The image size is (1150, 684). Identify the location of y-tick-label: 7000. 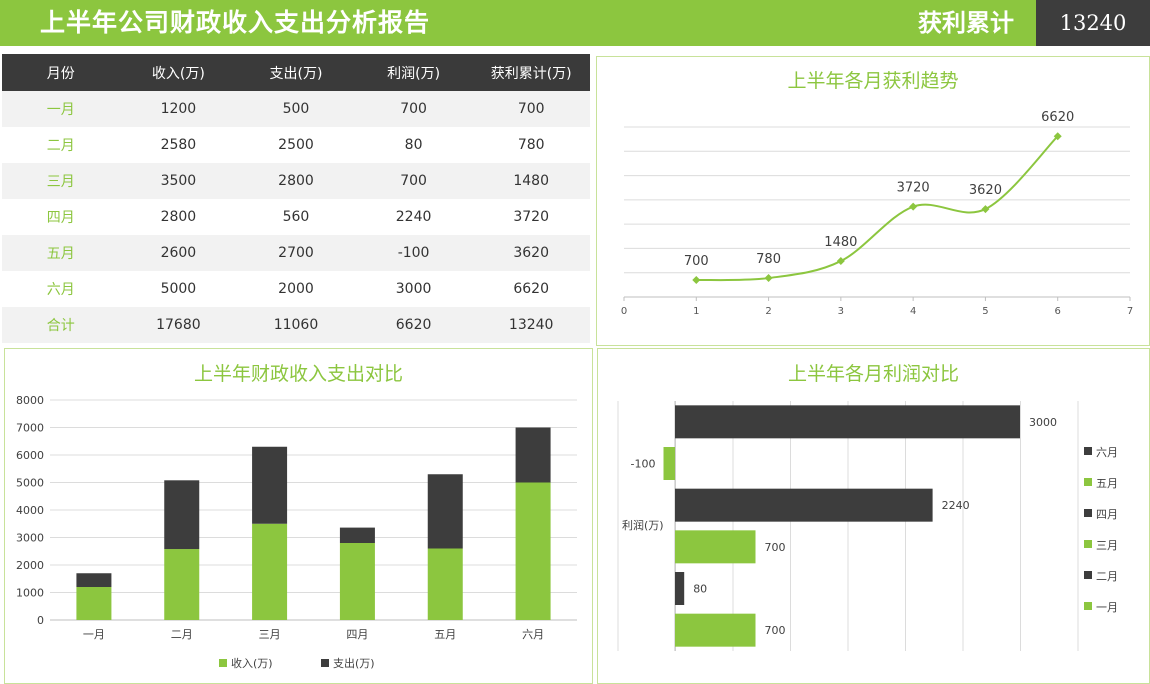
(30, 428).